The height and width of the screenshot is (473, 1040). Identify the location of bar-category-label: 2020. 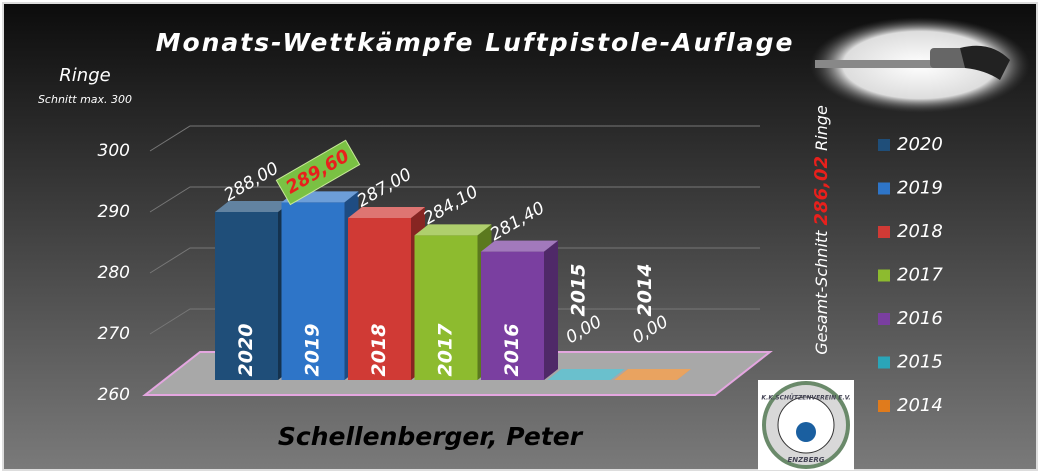
(246, 350).